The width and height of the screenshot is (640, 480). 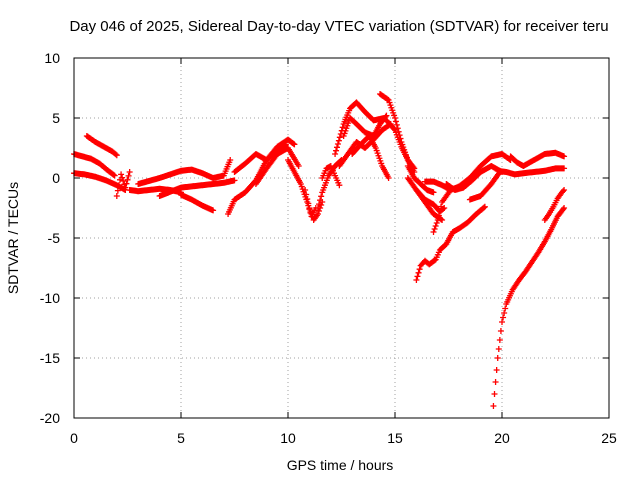 I want to click on y-tick-label: -5, so click(x=54, y=238).